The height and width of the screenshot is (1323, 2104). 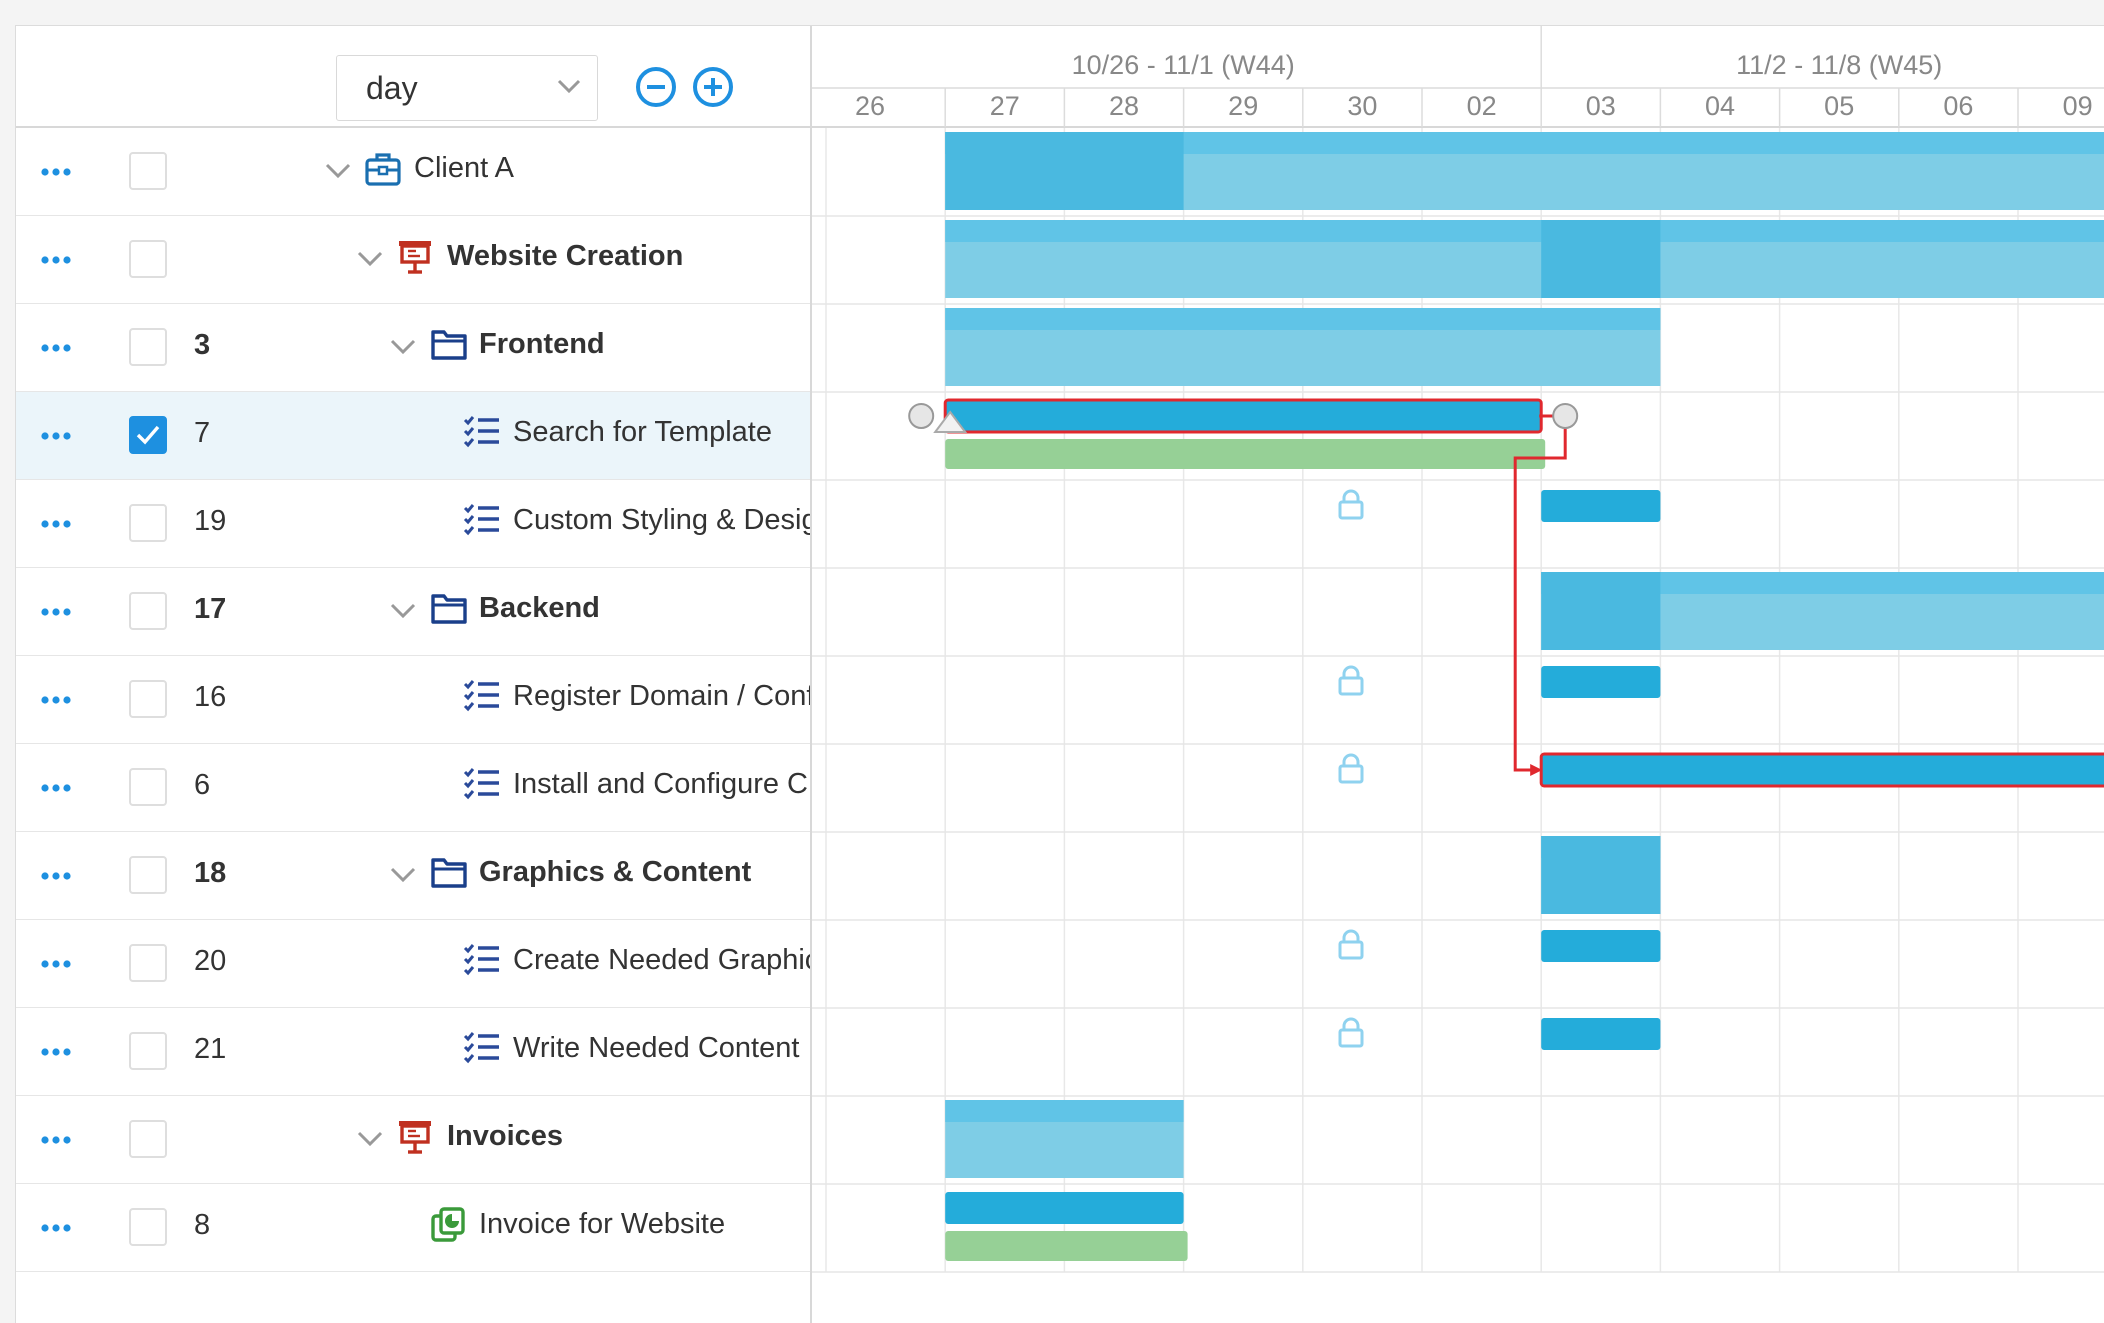 I want to click on task-id: 21, so click(x=210, y=1049).